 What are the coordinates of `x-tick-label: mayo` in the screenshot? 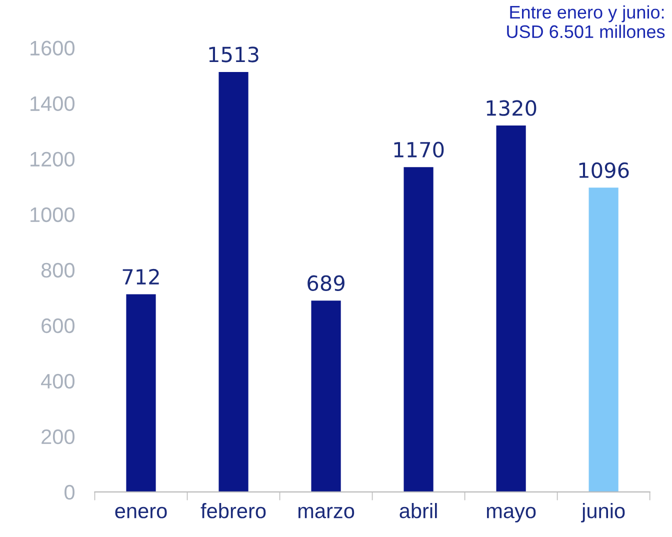 It's located at (511, 514).